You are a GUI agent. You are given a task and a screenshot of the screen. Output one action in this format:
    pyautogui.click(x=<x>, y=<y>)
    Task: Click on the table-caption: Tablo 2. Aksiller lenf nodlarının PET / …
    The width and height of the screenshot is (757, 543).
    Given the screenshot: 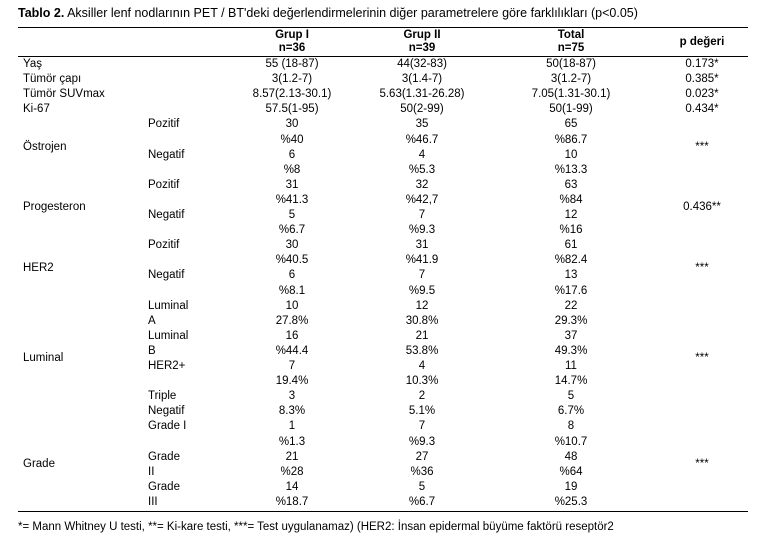 What is the action you would take?
    pyautogui.click(x=328, y=13)
    